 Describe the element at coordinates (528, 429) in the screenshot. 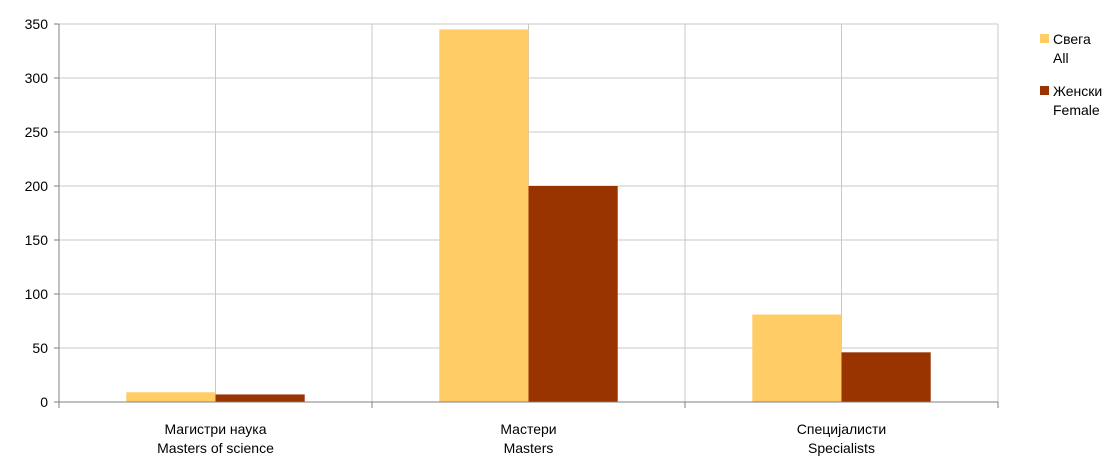

I see `category-label-1-line0: Мастери` at that location.